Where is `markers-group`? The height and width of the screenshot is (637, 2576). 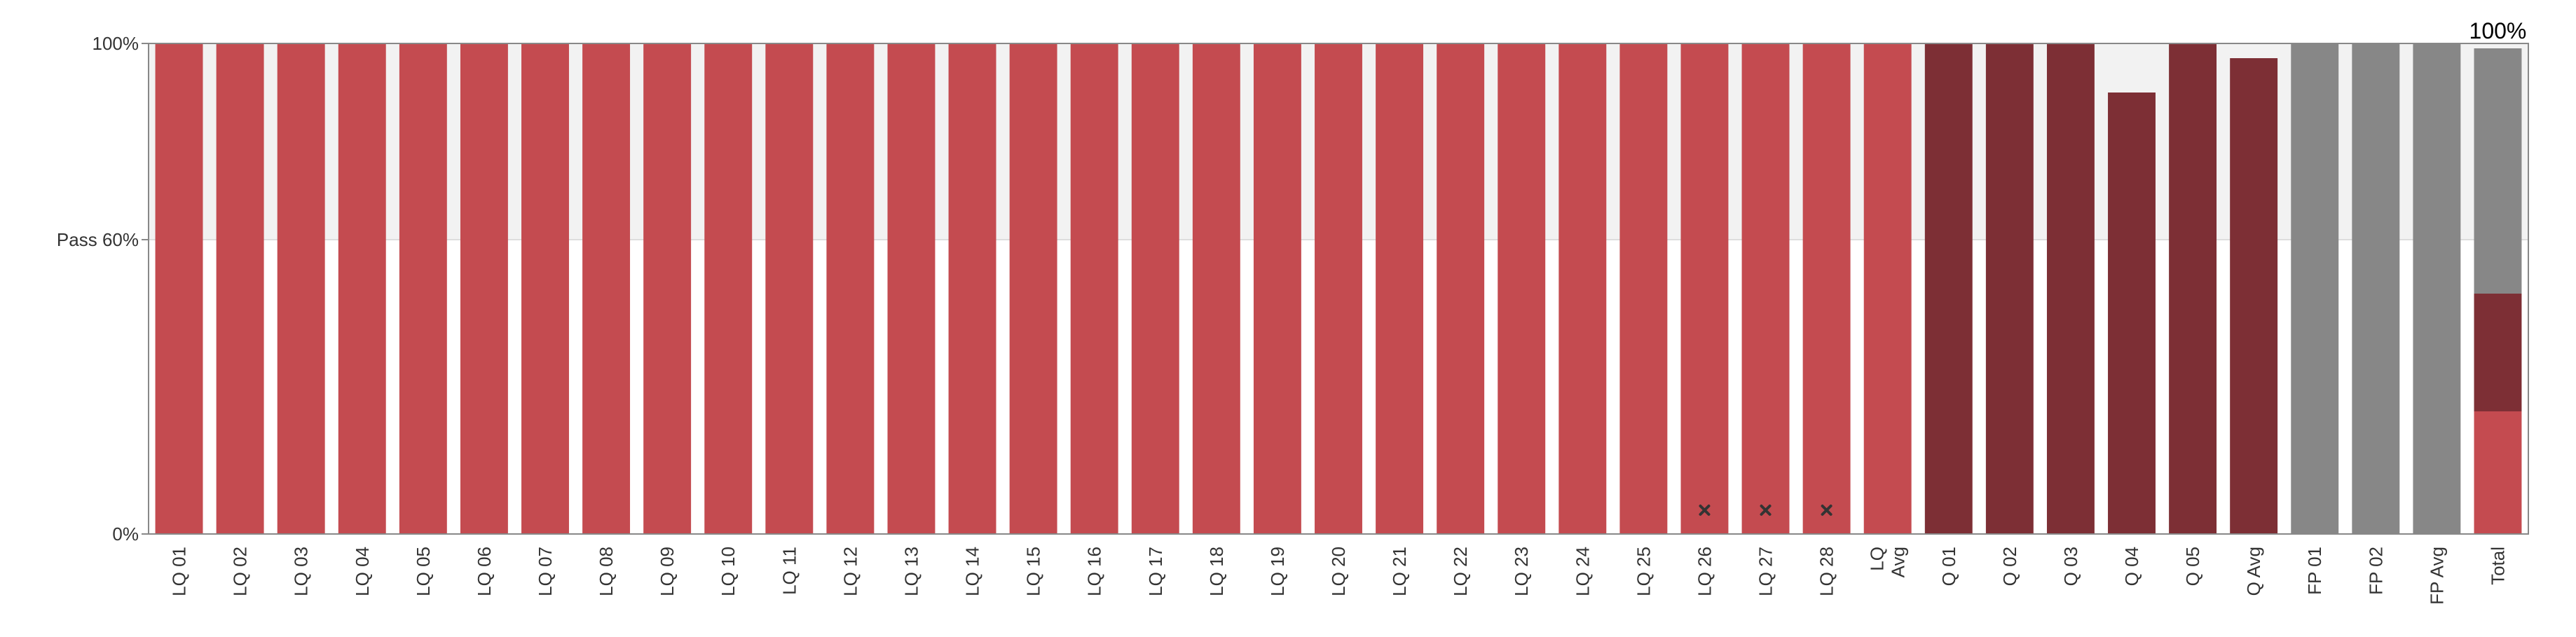
markers-group is located at coordinates (1766, 510).